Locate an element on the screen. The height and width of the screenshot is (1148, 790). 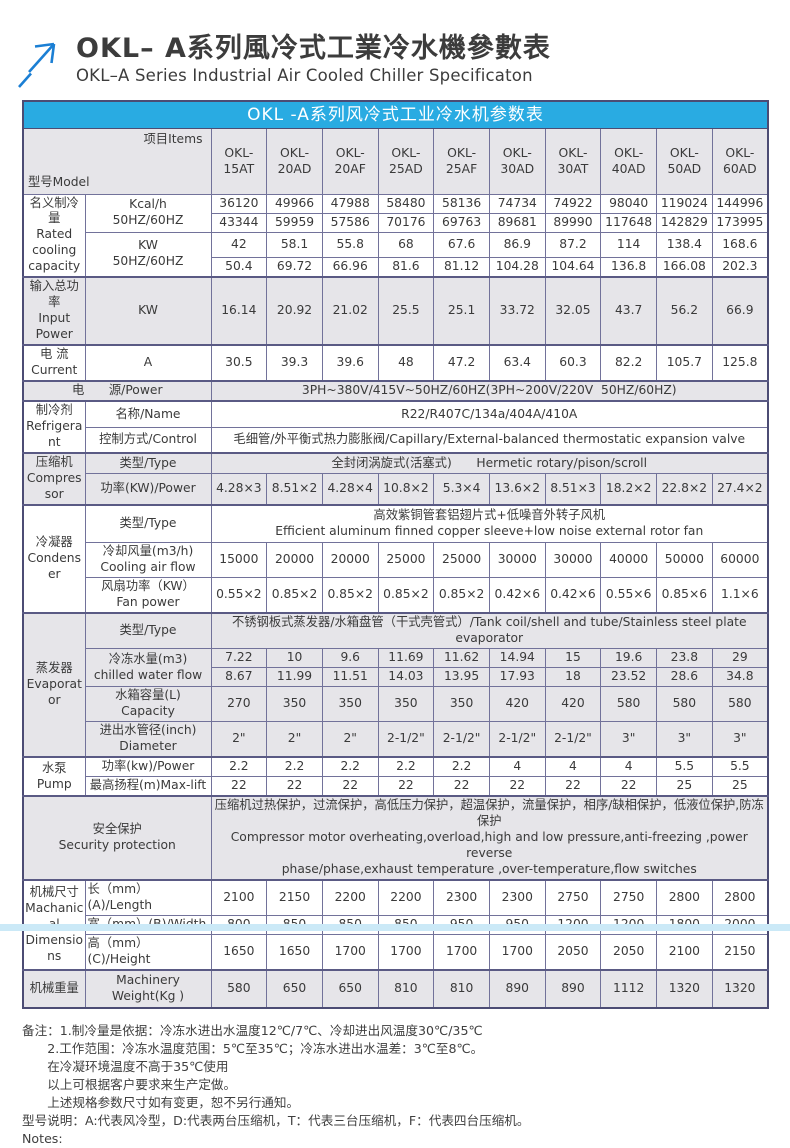
value-cell: 14.94 is located at coordinates (517, 658).